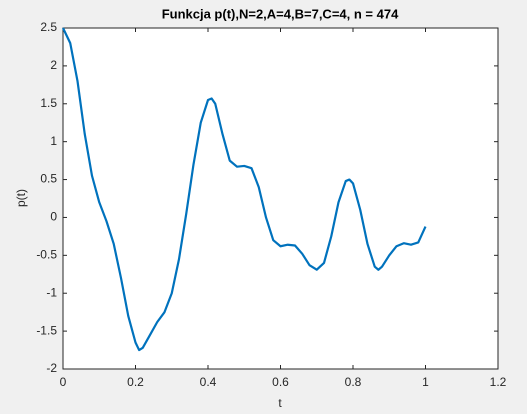 The height and width of the screenshot is (414, 527). Describe the element at coordinates (51, 292) in the screenshot. I see `y-tick-label: -1` at that location.